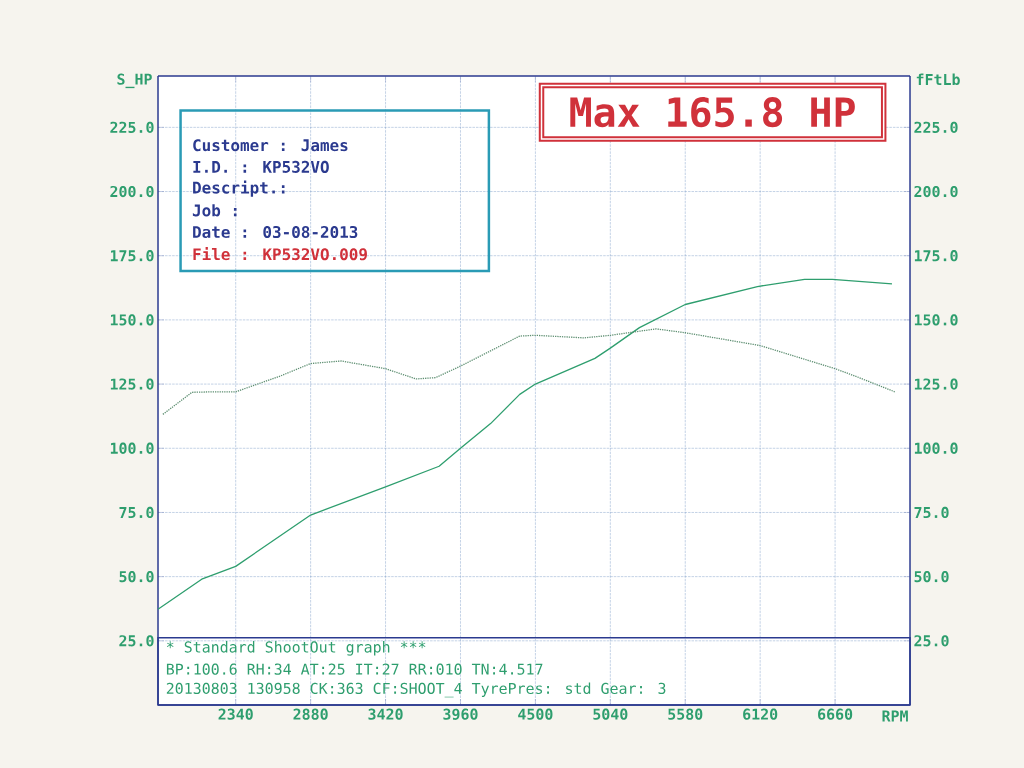 Image resolution: width=1024 pixels, height=768 pixels. Describe the element at coordinates (936, 191) in the screenshot. I see `y2-tick-label: 200.0` at that location.